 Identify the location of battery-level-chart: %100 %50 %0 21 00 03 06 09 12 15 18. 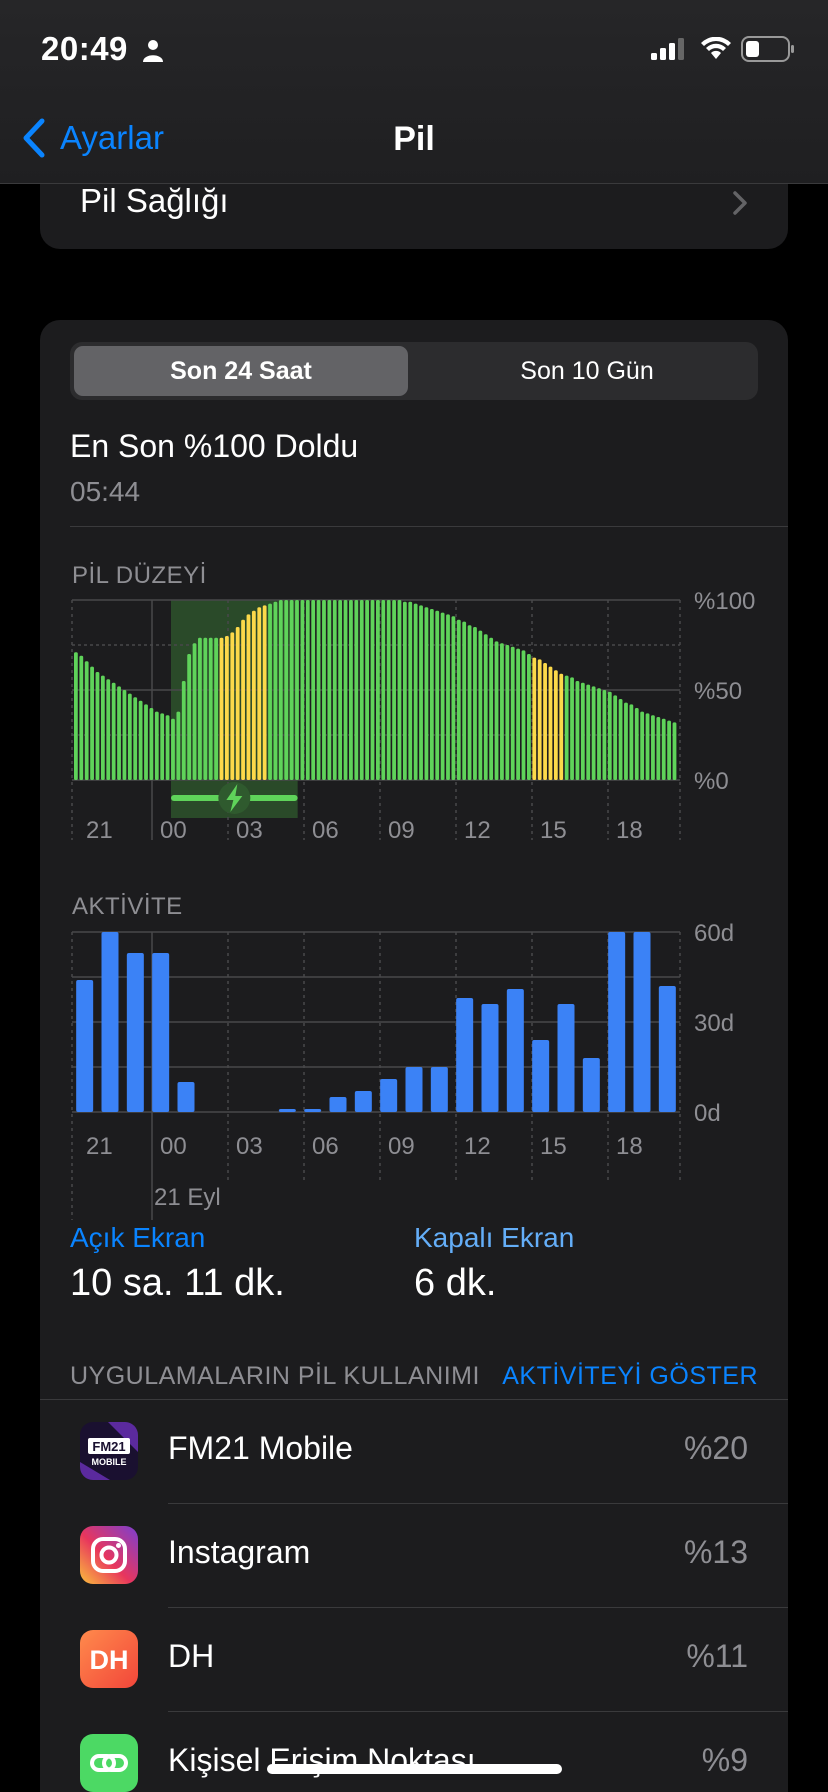
(413, 715).